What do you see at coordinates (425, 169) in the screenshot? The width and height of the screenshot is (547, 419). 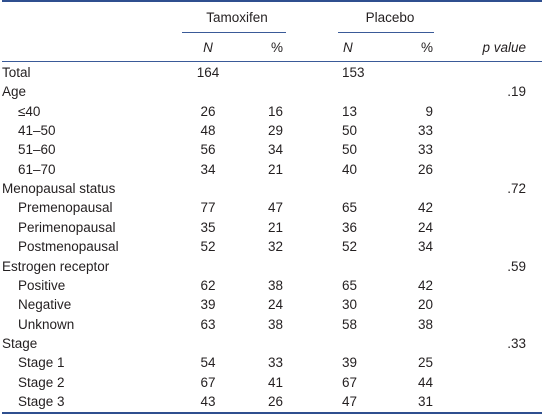 I see `cell-placebo-pct: 26` at bounding box center [425, 169].